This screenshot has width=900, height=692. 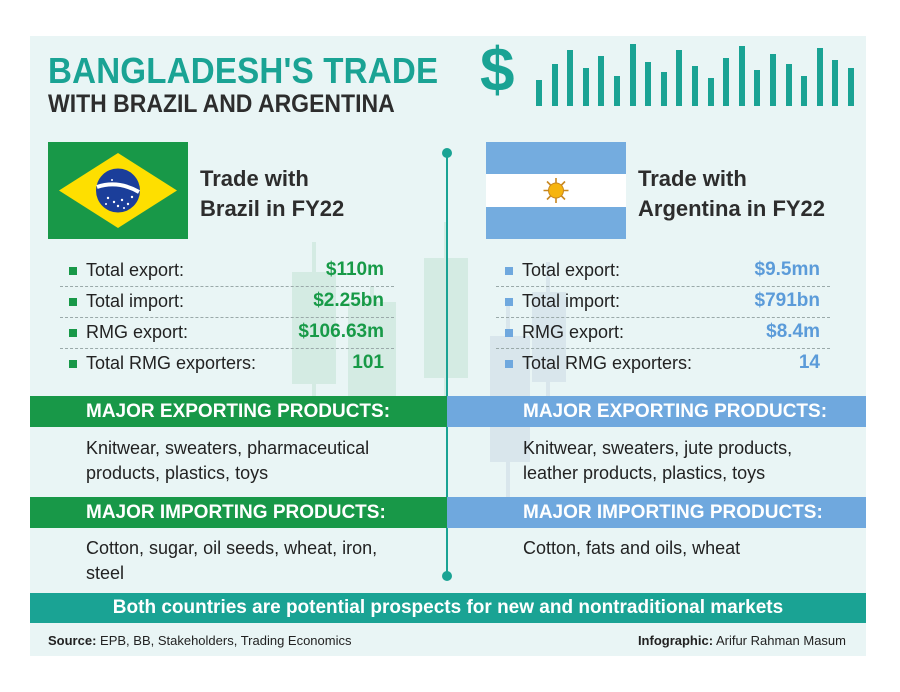 I want to click on center-divider, so click(x=447, y=365).